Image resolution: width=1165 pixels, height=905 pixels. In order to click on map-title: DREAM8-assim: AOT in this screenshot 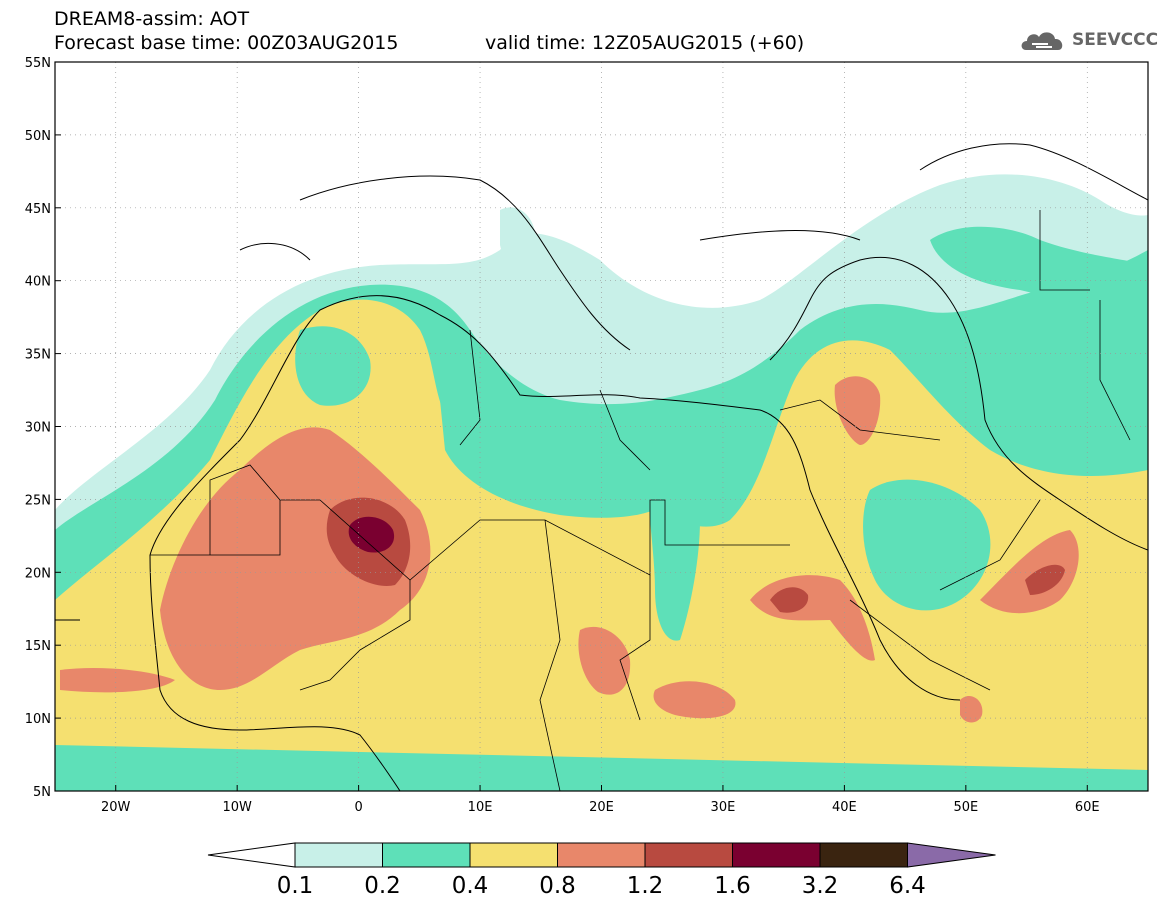, I will do `click(152, 19)`.